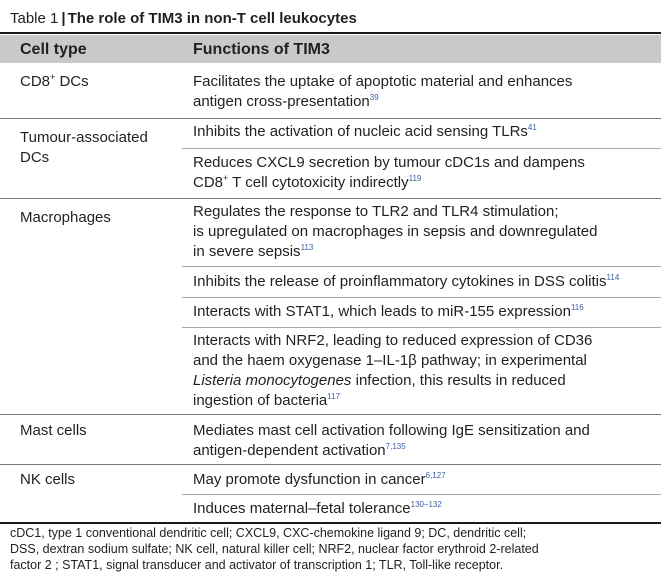 The width and height of the screenshot is (661, 585). I want to click on reference-superscript: 130–132, so click(426, 504).